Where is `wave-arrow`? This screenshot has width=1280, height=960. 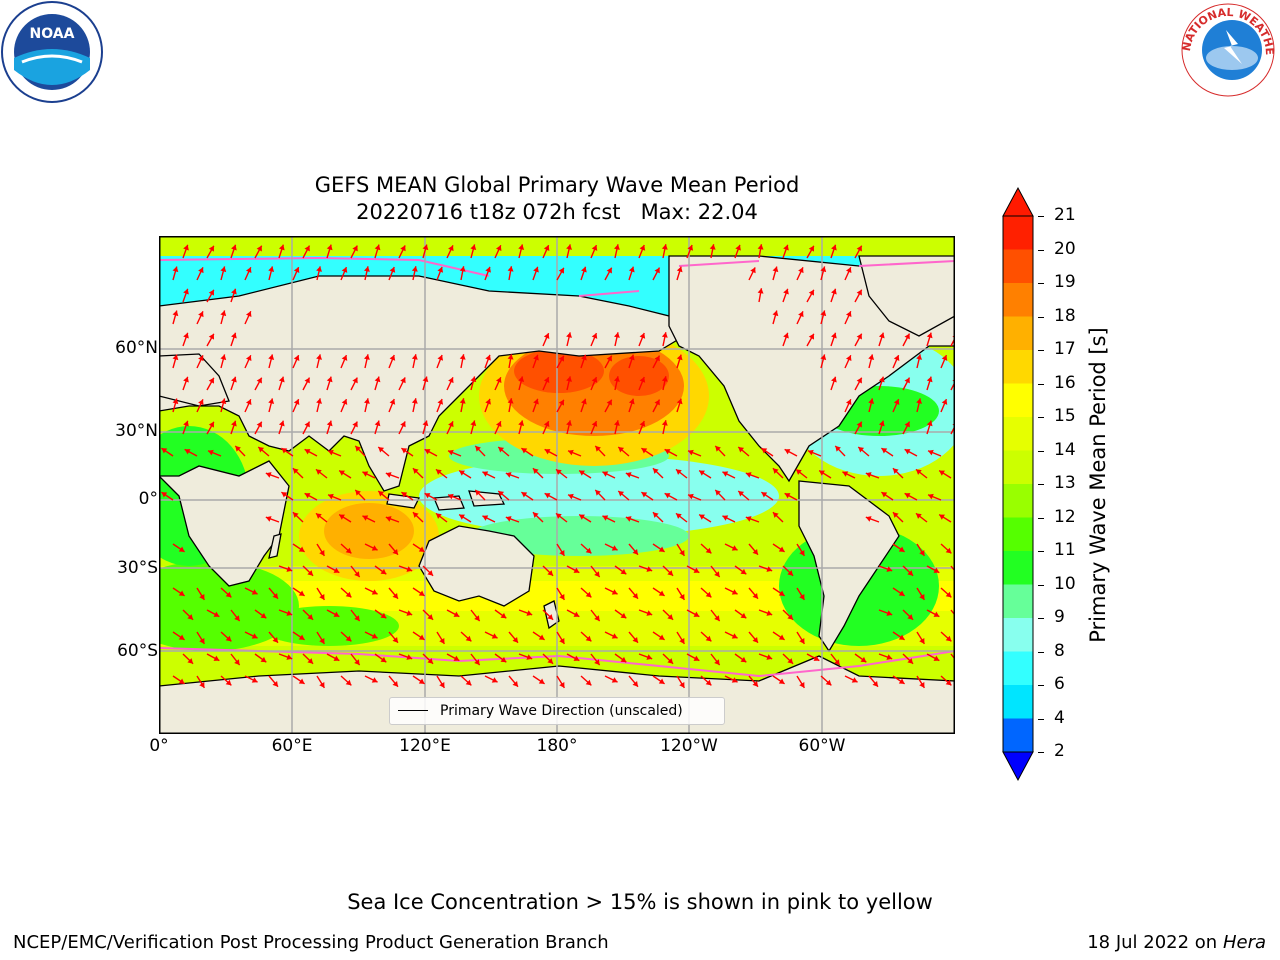 wave-arrow is located at coordinates (952, 569).